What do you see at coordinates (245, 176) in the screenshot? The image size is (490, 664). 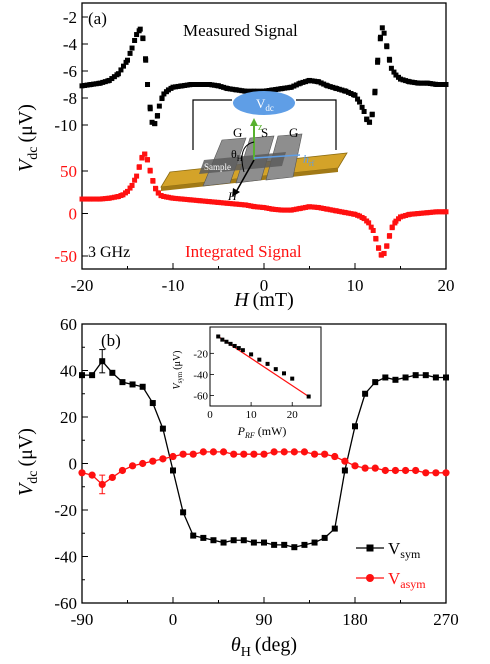 I see `h-field-arrow` at bounding box center [245, 176].